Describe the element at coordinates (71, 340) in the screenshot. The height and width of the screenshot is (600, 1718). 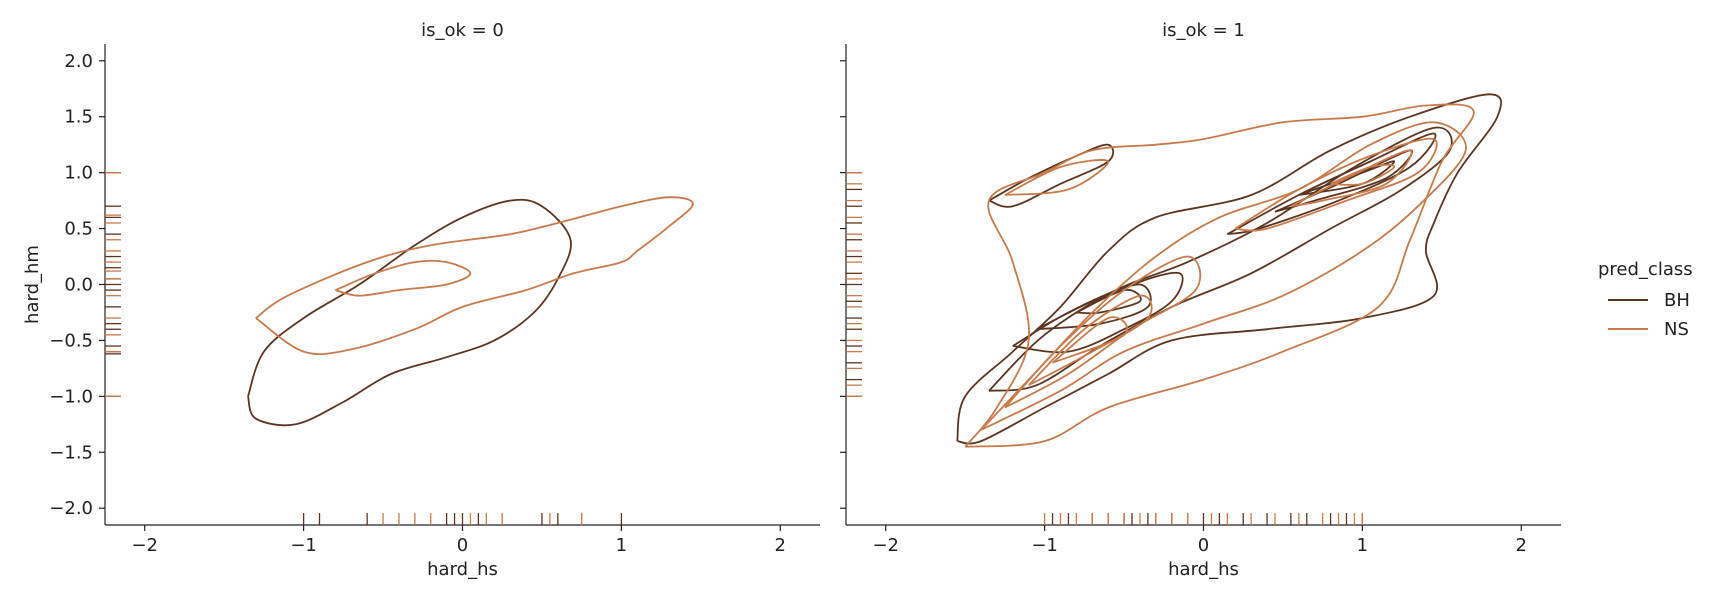
I see `y-tick-label: −0.5` at that location.